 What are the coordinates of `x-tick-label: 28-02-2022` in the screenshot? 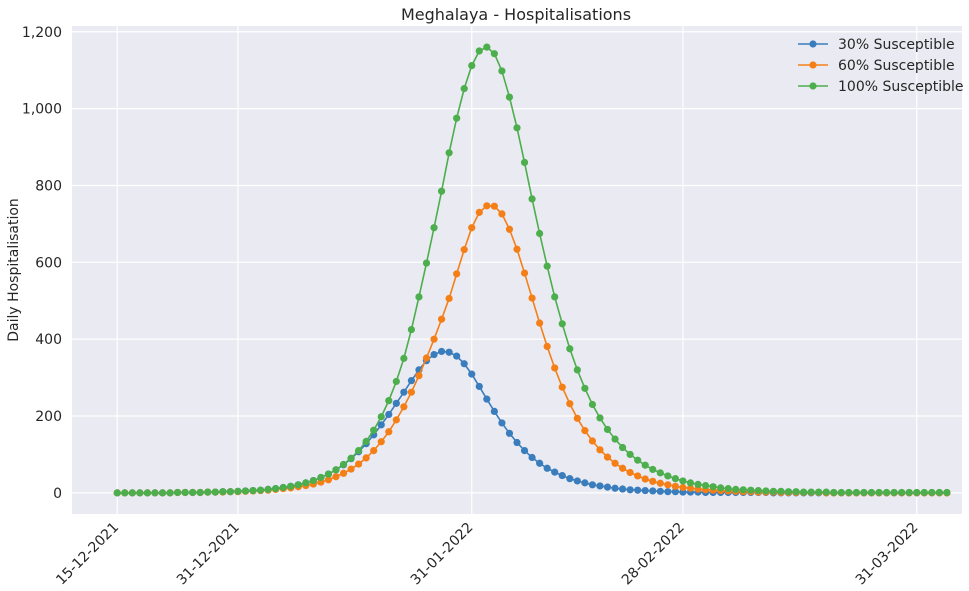 It's located at (653, 554).